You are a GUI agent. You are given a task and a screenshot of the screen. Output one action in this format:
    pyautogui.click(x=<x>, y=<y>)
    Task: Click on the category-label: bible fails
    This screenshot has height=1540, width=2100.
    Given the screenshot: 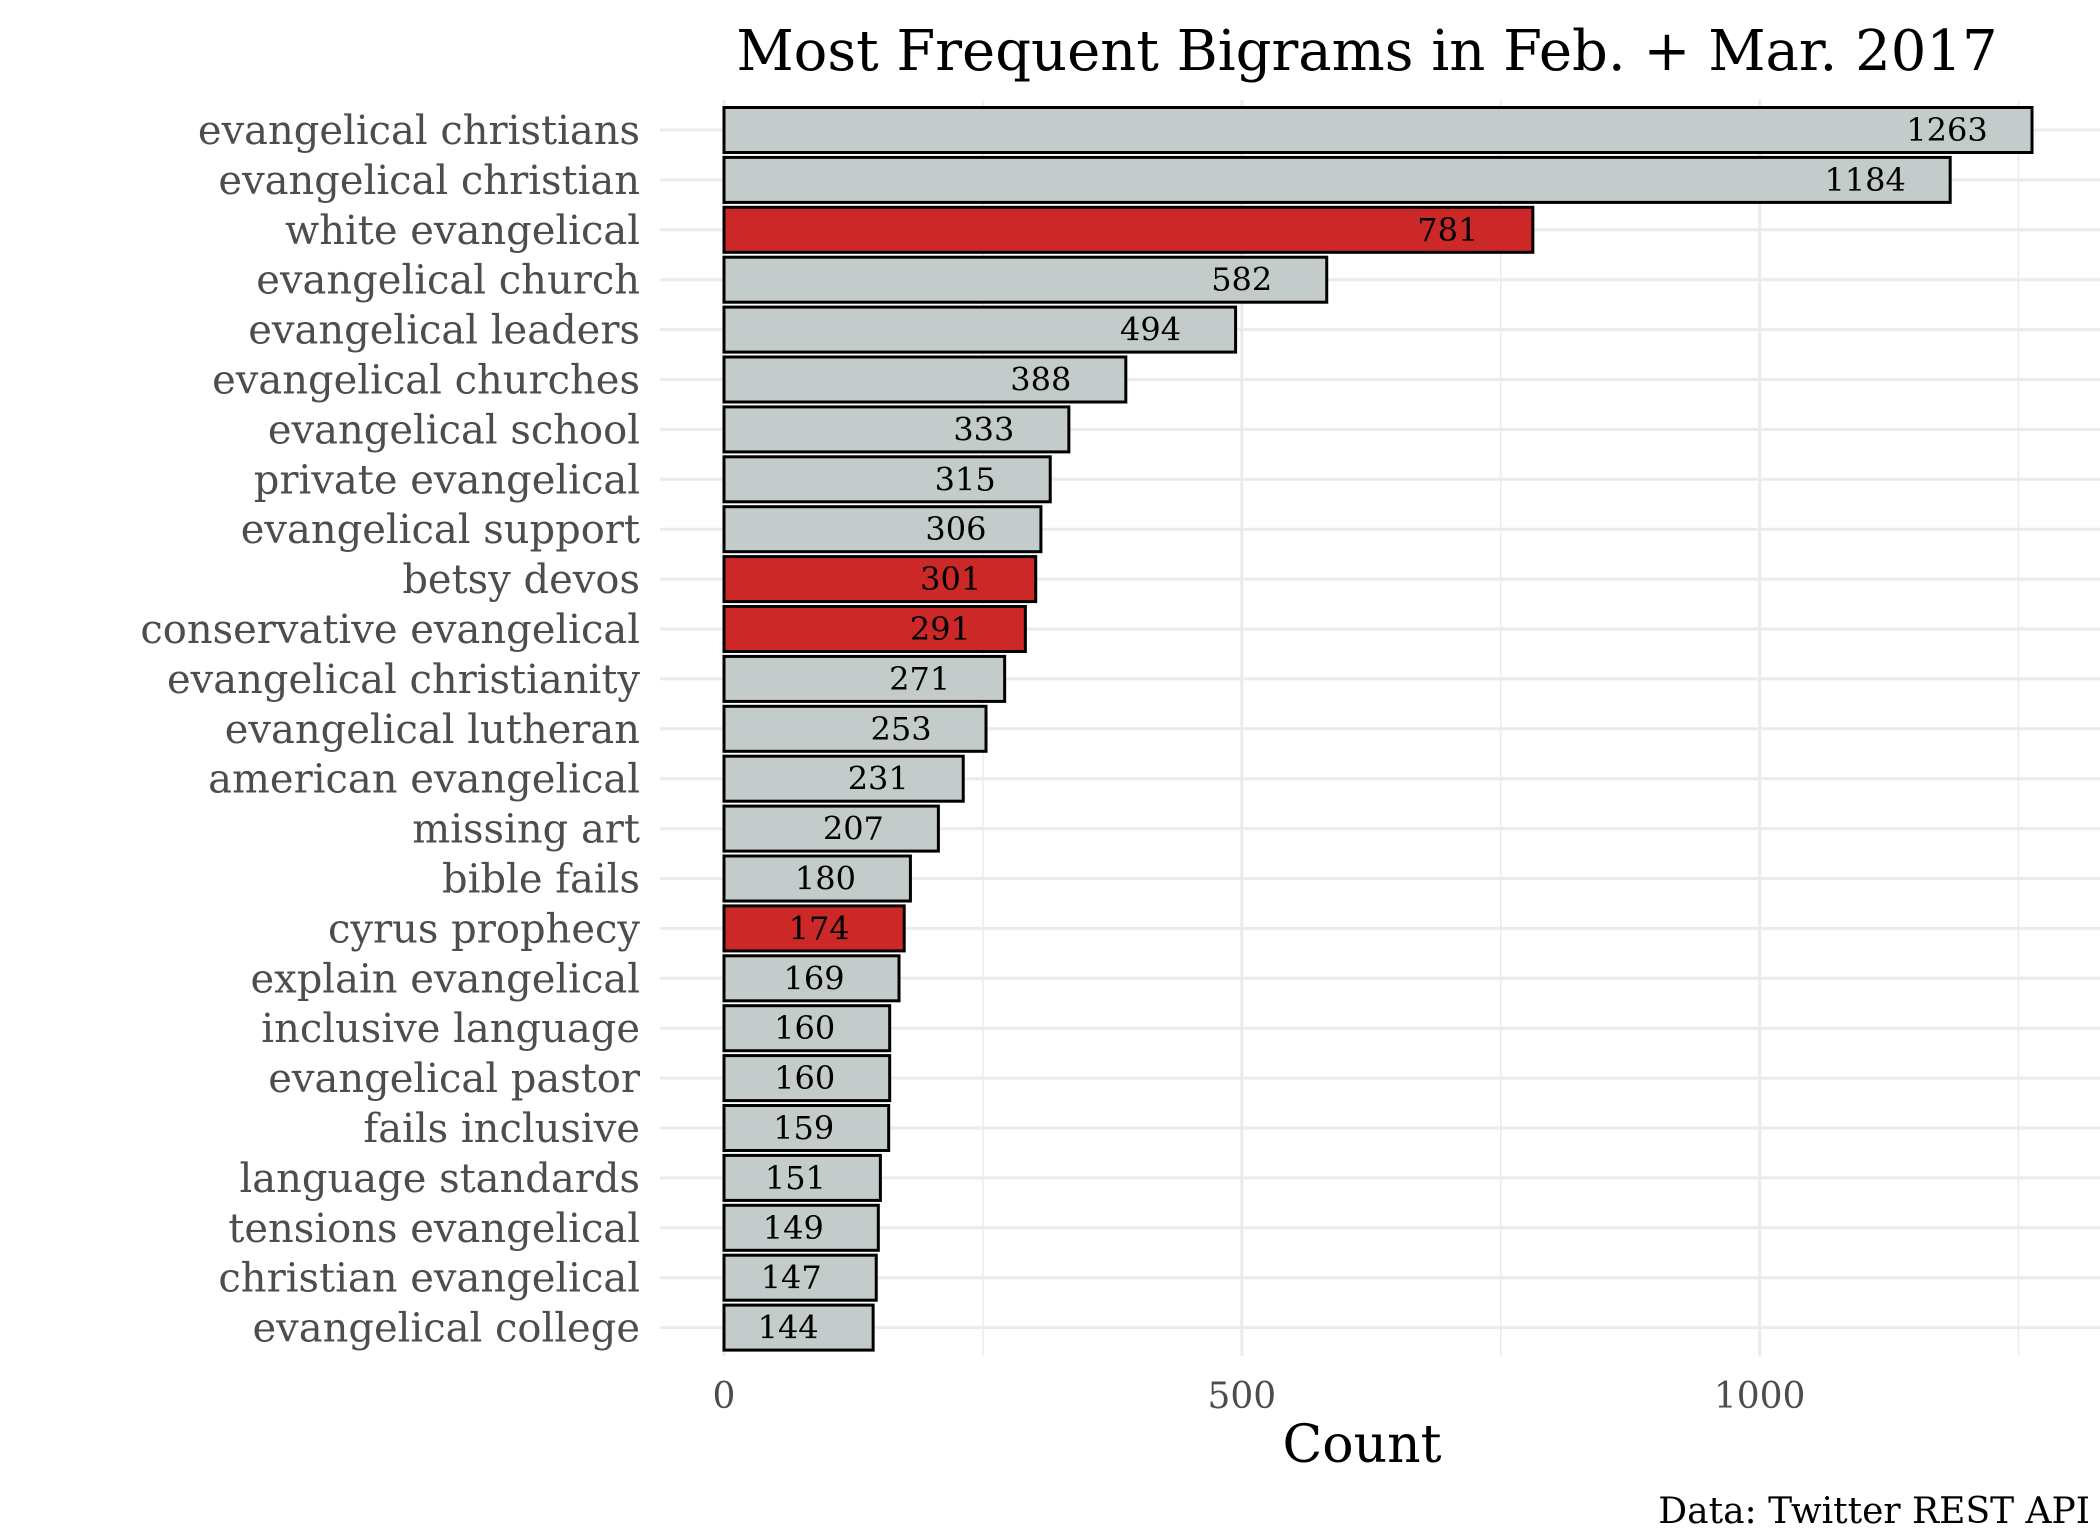 What is the action you would take?
    pyautogui.click(x=541, y=880)
    